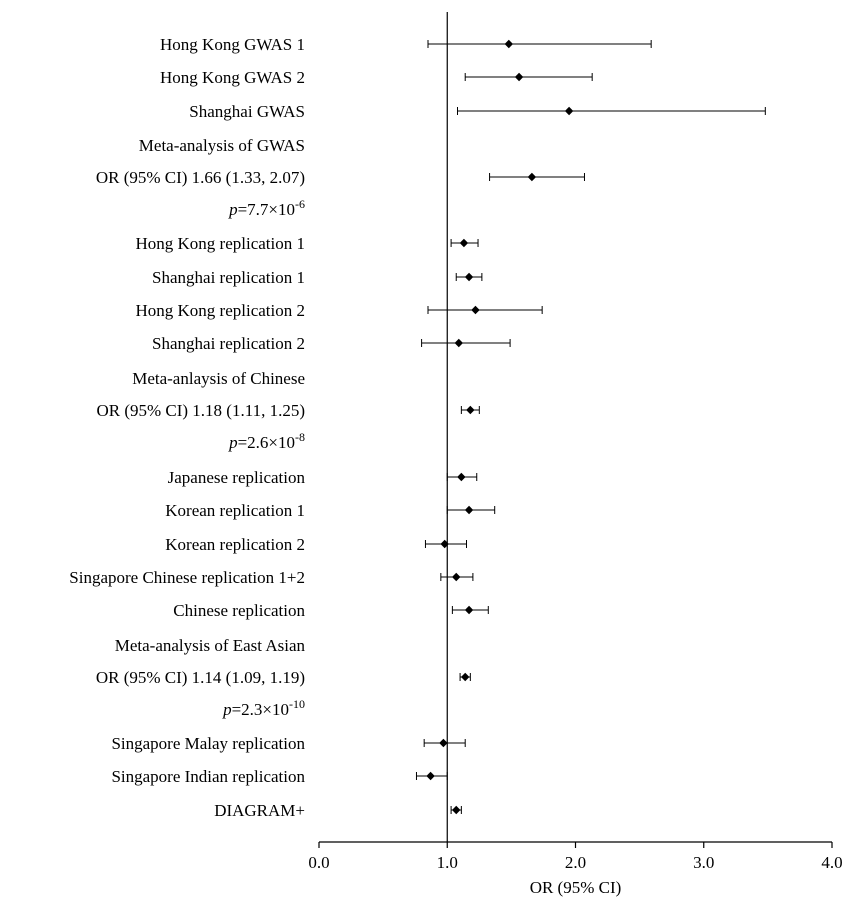  What do you see at coordinates (447, 862) in the screenshot?
I see `x-tick-label: 1.0` at bounding box center [447, 862].